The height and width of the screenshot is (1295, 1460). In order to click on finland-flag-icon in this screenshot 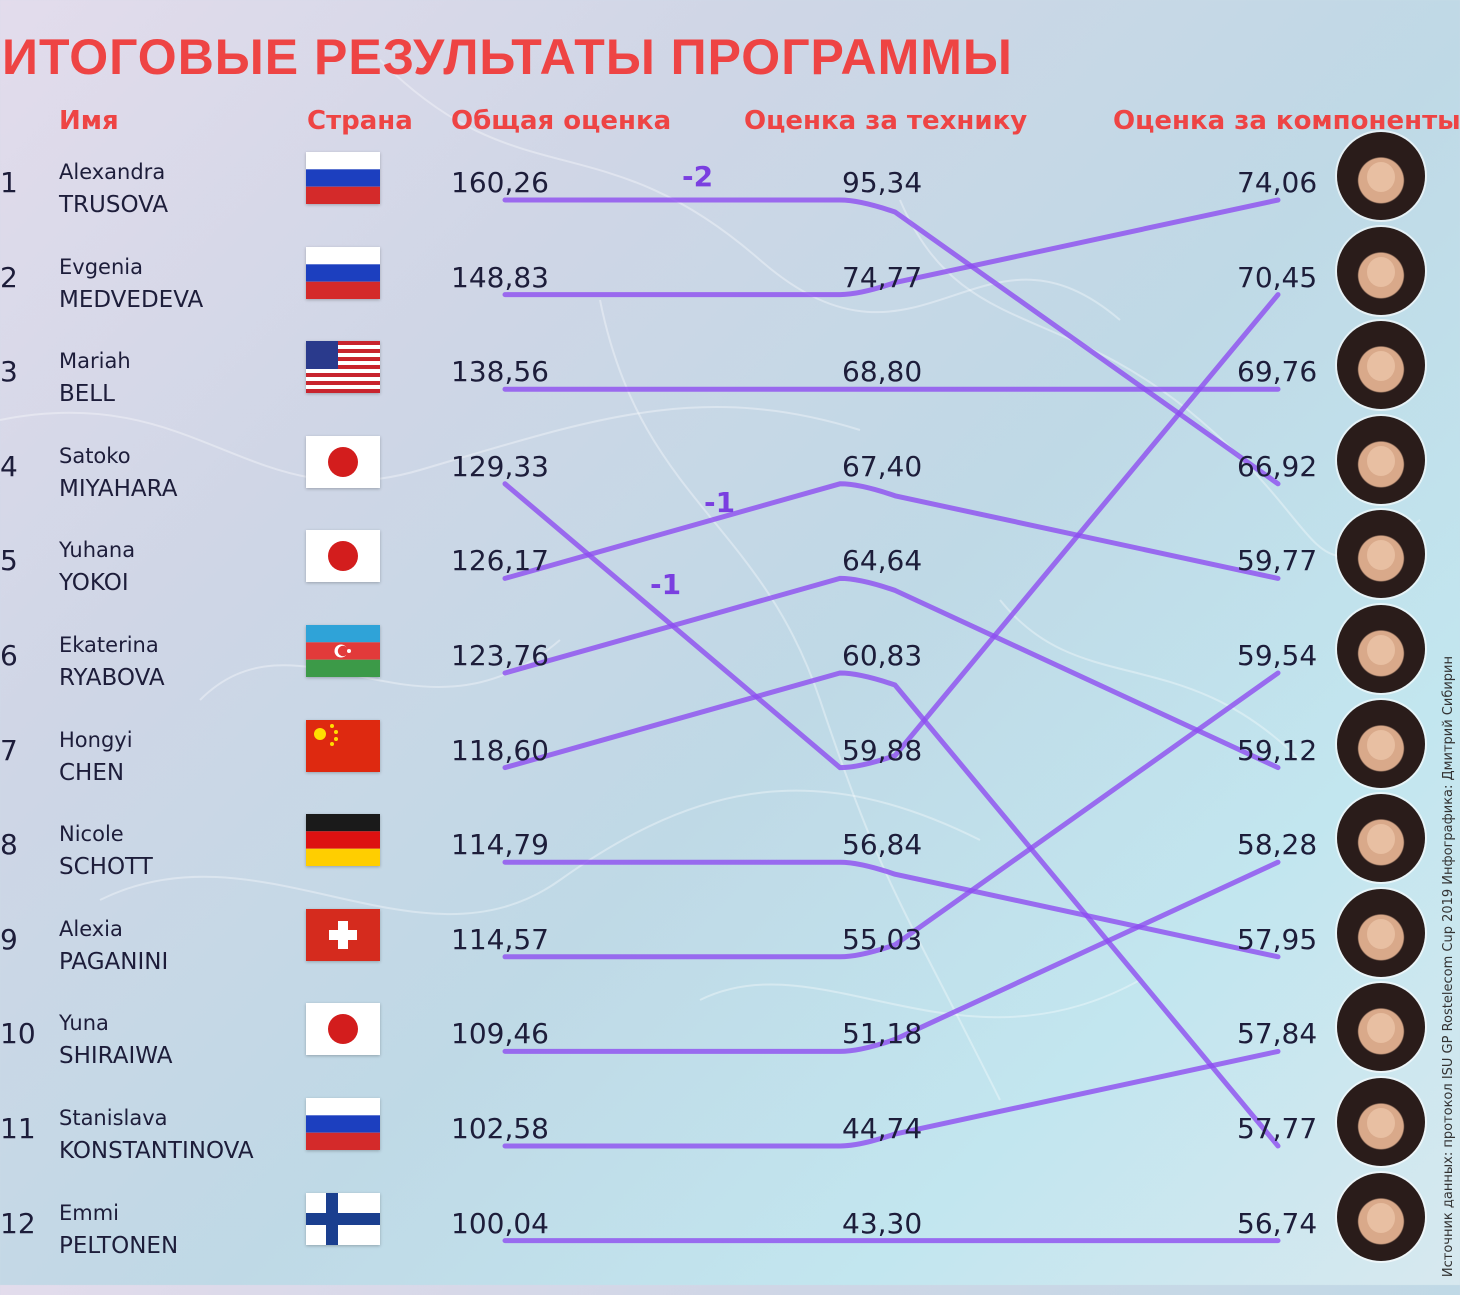, I will do `click(343, 1218)`.